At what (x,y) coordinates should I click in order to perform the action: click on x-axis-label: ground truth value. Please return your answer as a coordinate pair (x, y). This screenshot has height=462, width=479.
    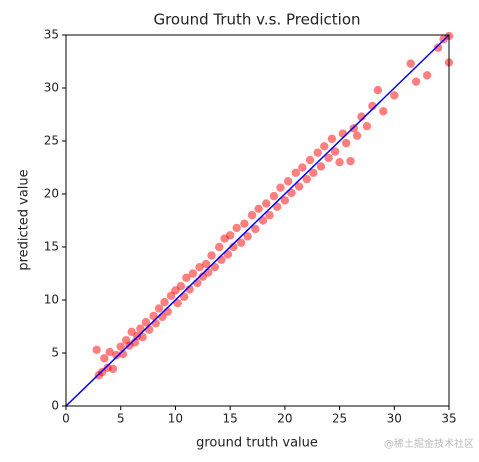
    Looking at the image, I should click on (257, 443).